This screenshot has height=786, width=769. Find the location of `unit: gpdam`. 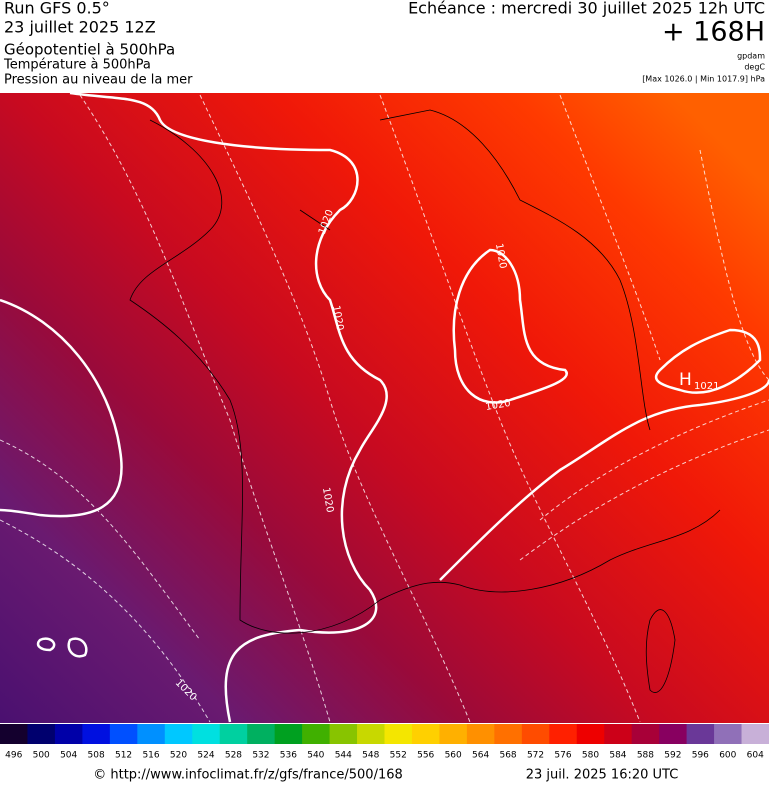

unit: gpdam is located at coordinates (751, 56).